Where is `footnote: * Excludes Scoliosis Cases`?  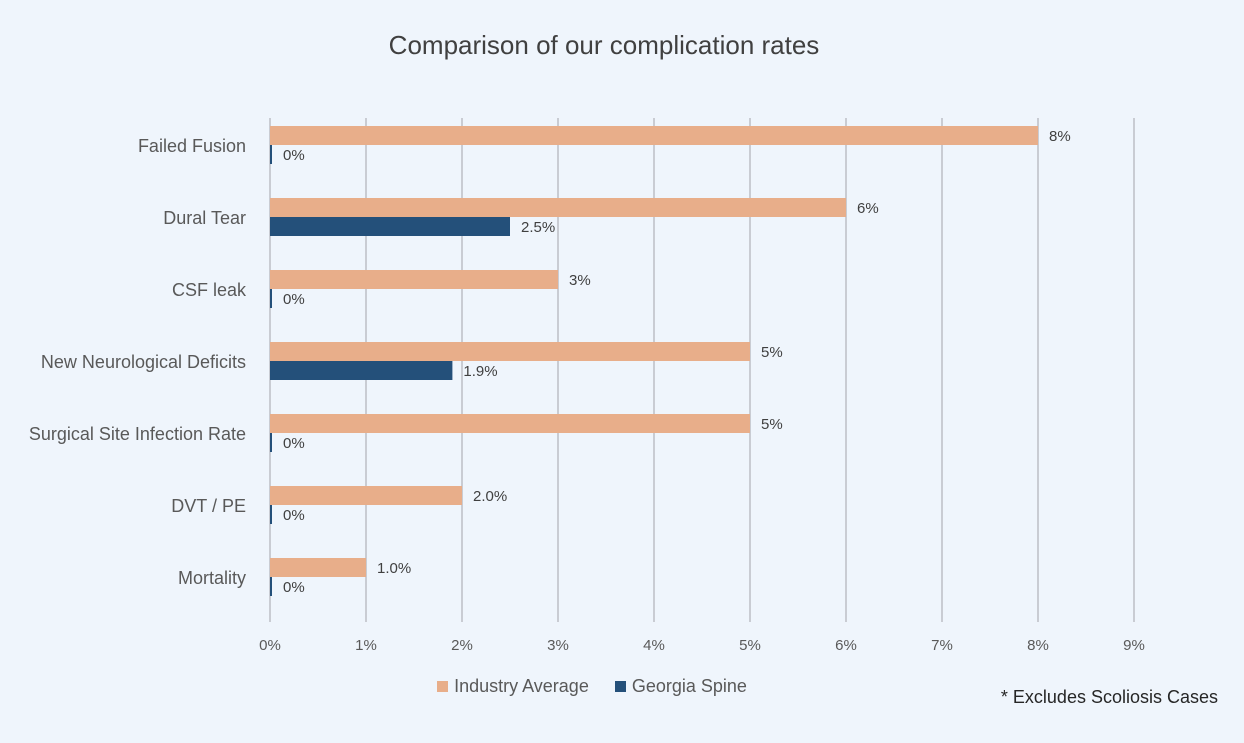 footnote: * Excludes Scoliosis Cases is located at coordinates (1109, 697).